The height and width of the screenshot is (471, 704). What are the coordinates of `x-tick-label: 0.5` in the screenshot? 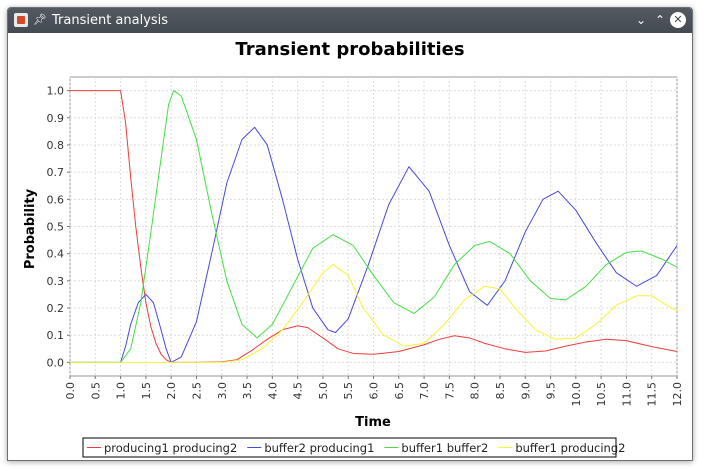 It's located at (95, 391).